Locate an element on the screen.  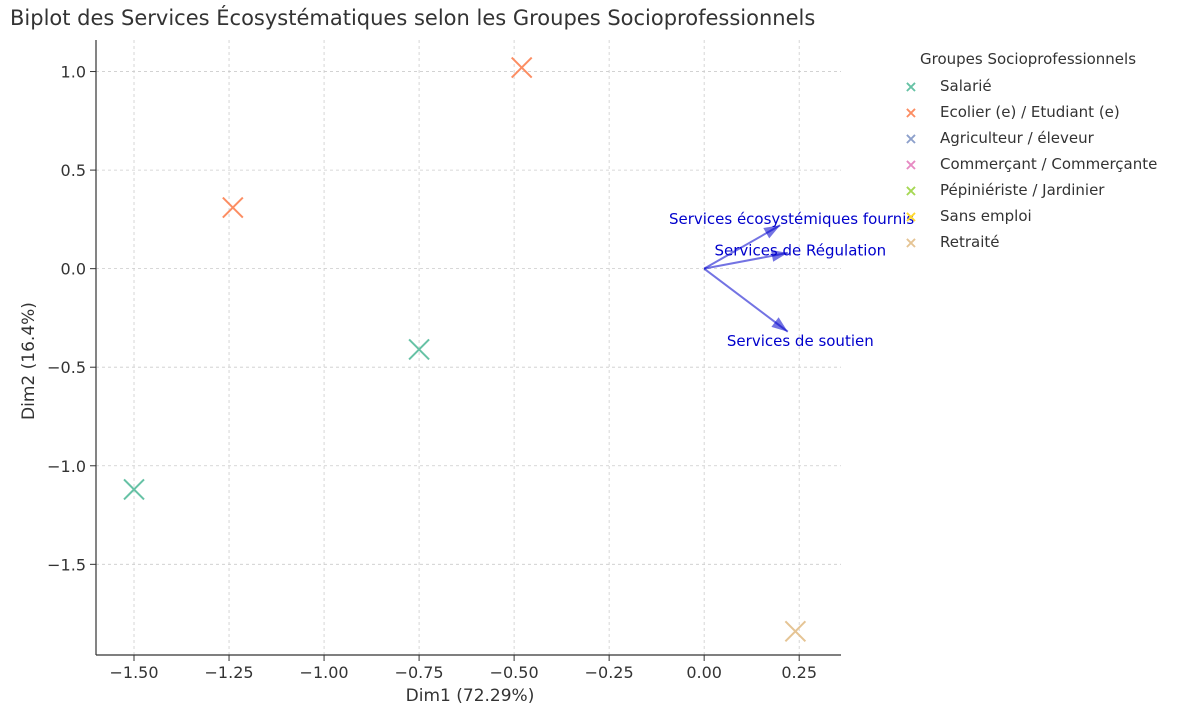
legend-label: Agriculteur / éleveur is located at coordinates (1017, 138).